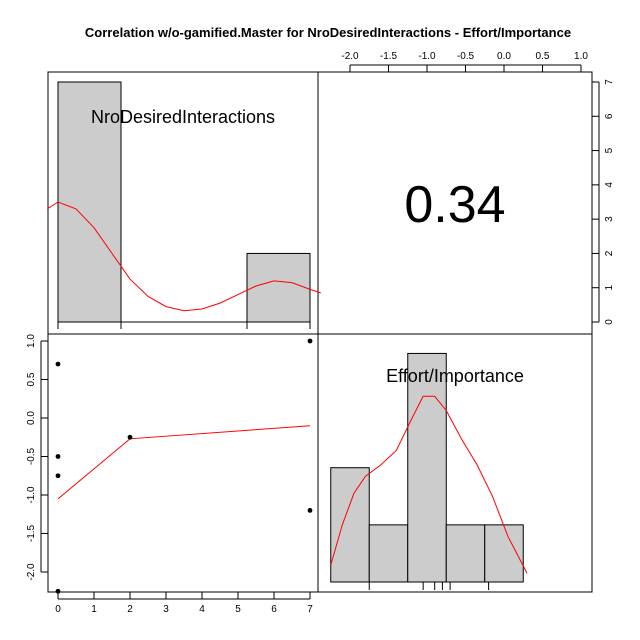 The height and width of the screenshot is (640, 640). I want to click on right-axis-tick-label: 3, so click(609, 219).